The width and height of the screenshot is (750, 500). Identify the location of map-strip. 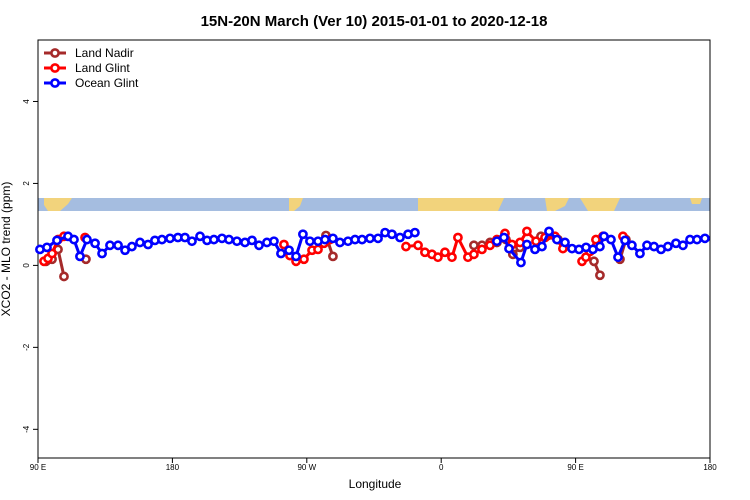
(374, 204).